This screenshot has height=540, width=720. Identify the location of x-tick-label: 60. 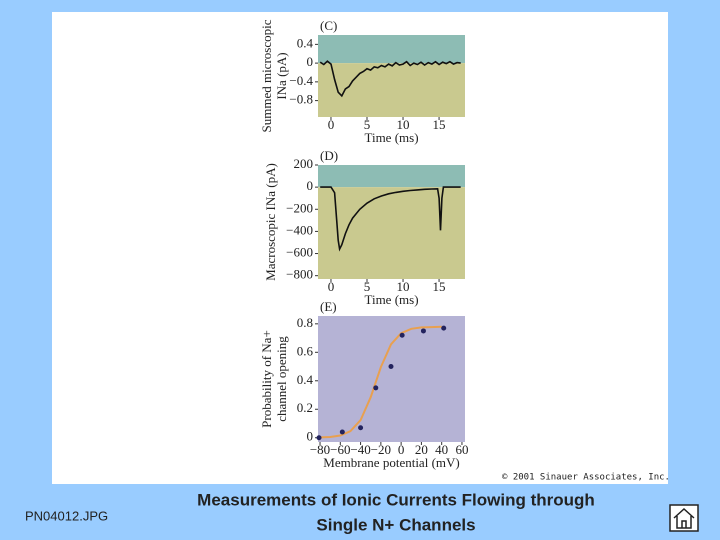
(461, 449).